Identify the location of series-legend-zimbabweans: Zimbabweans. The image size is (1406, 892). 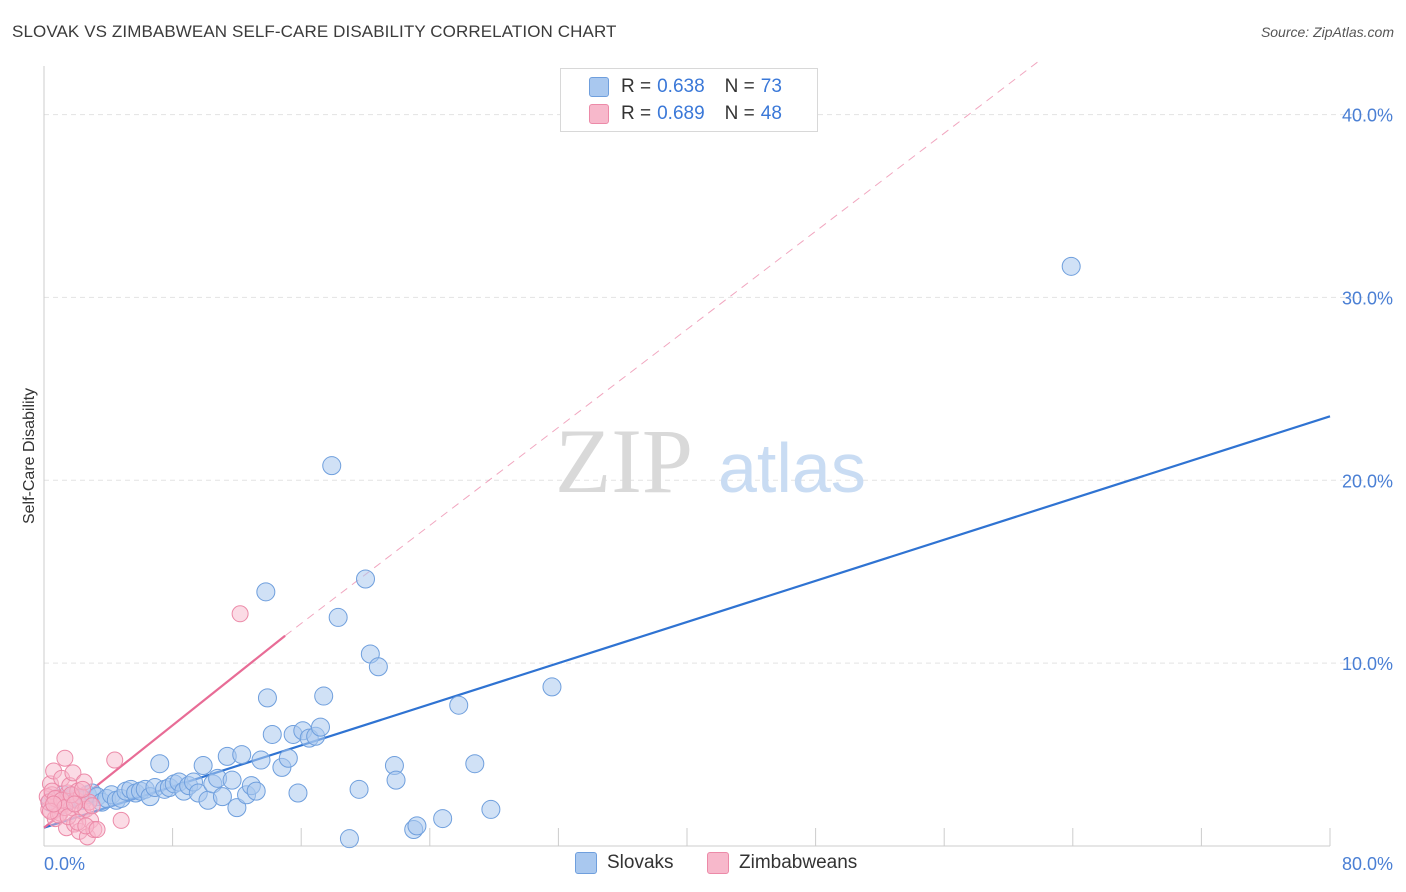
(782, 863).